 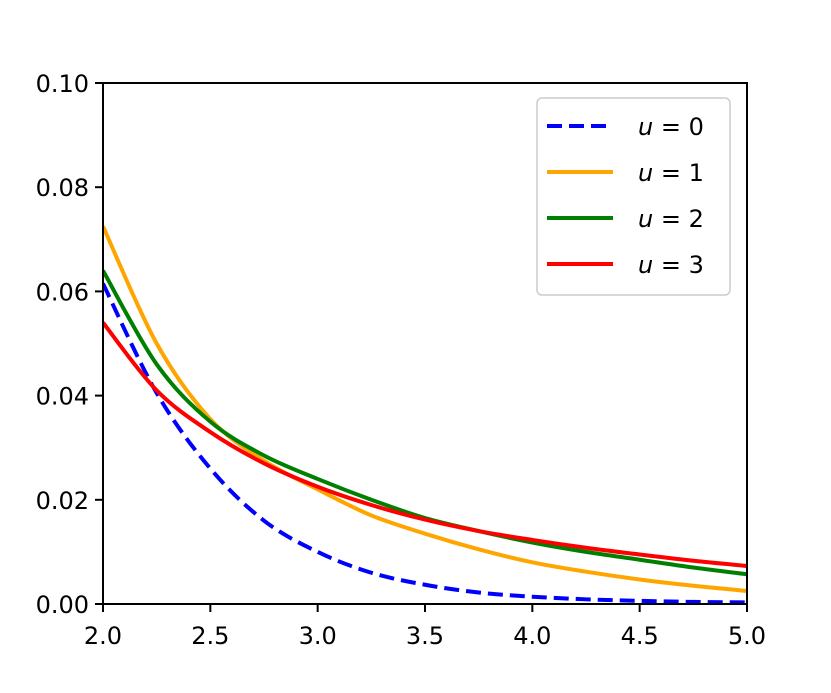 I want to click on x-tick-label: 3.5, so click(x=425, y=636).